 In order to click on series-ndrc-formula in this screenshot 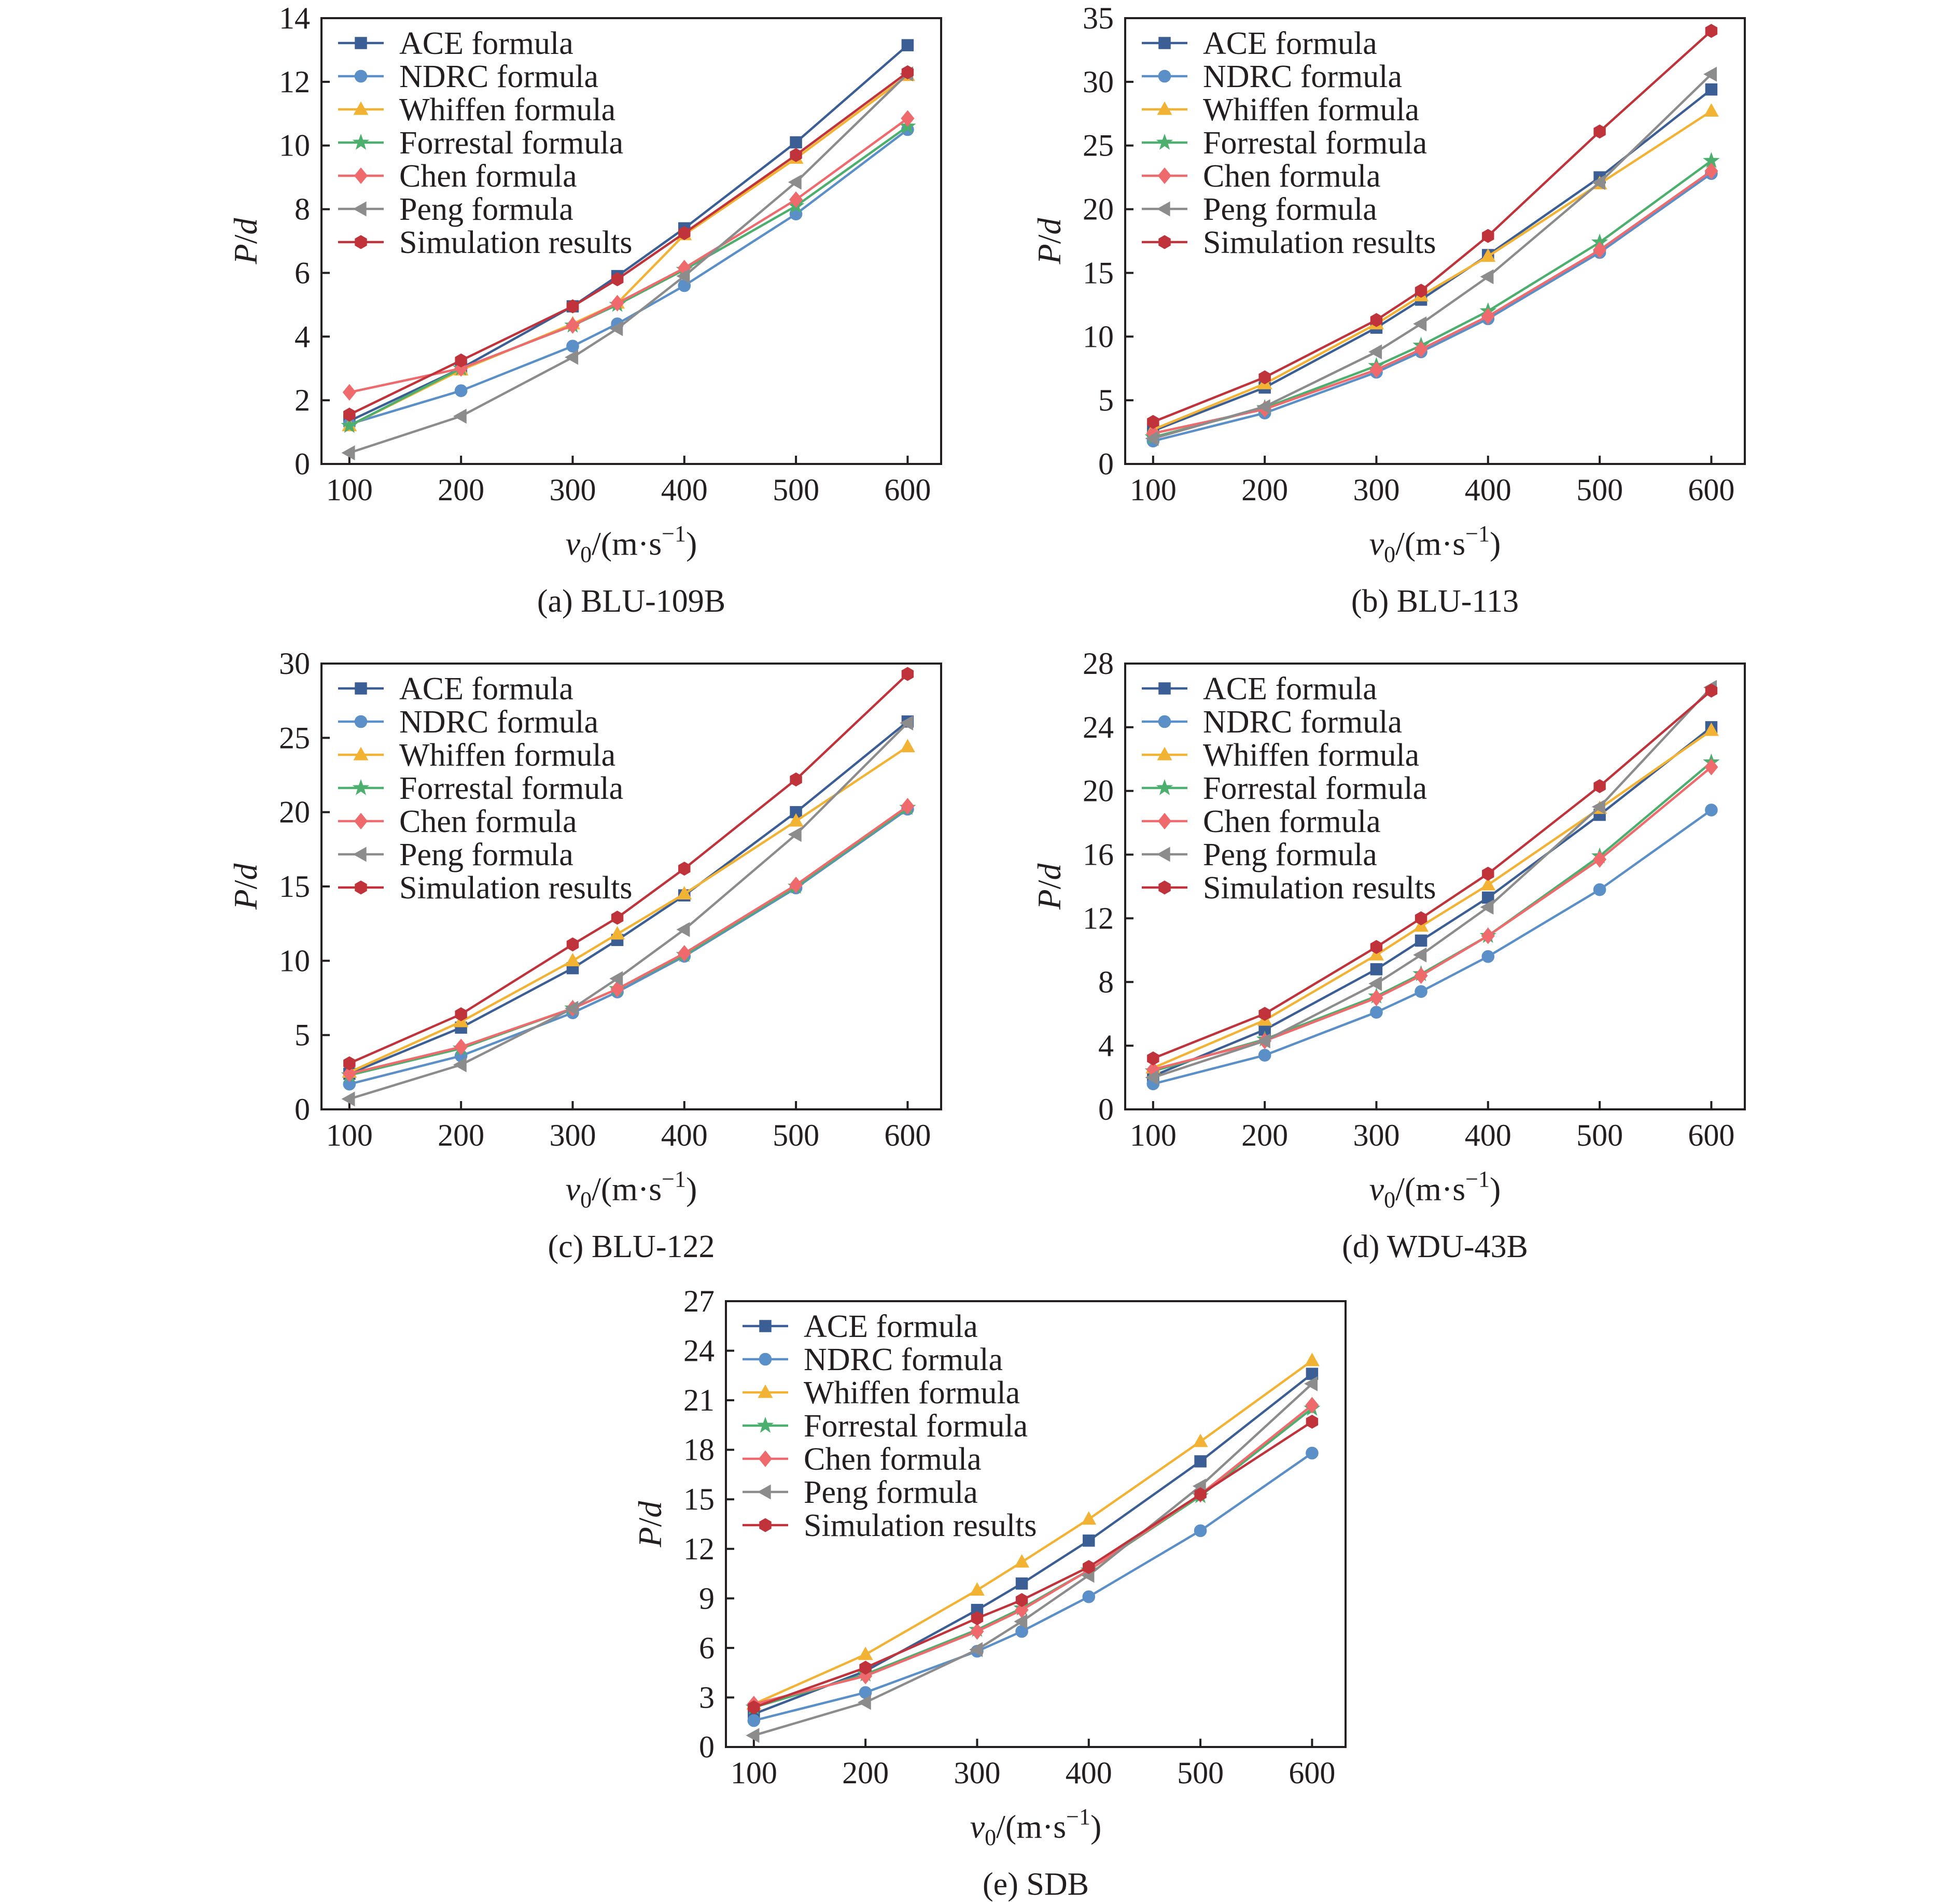, I will do `click(1432, 947)`.